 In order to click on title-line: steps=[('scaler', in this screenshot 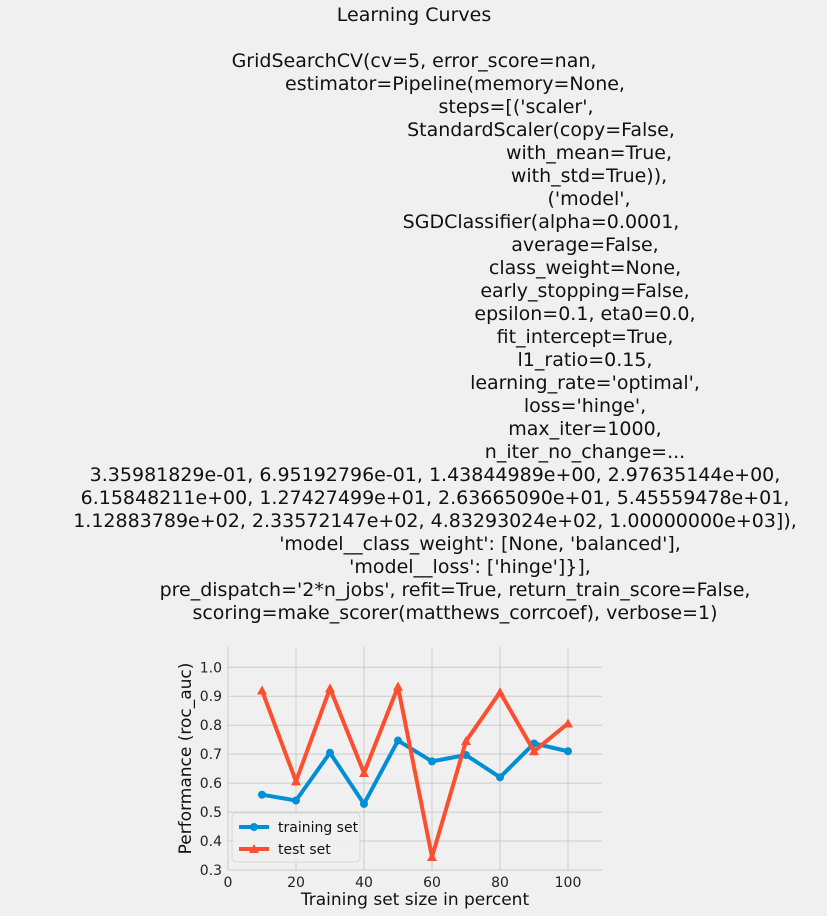, I will do `click(516, 107)`.